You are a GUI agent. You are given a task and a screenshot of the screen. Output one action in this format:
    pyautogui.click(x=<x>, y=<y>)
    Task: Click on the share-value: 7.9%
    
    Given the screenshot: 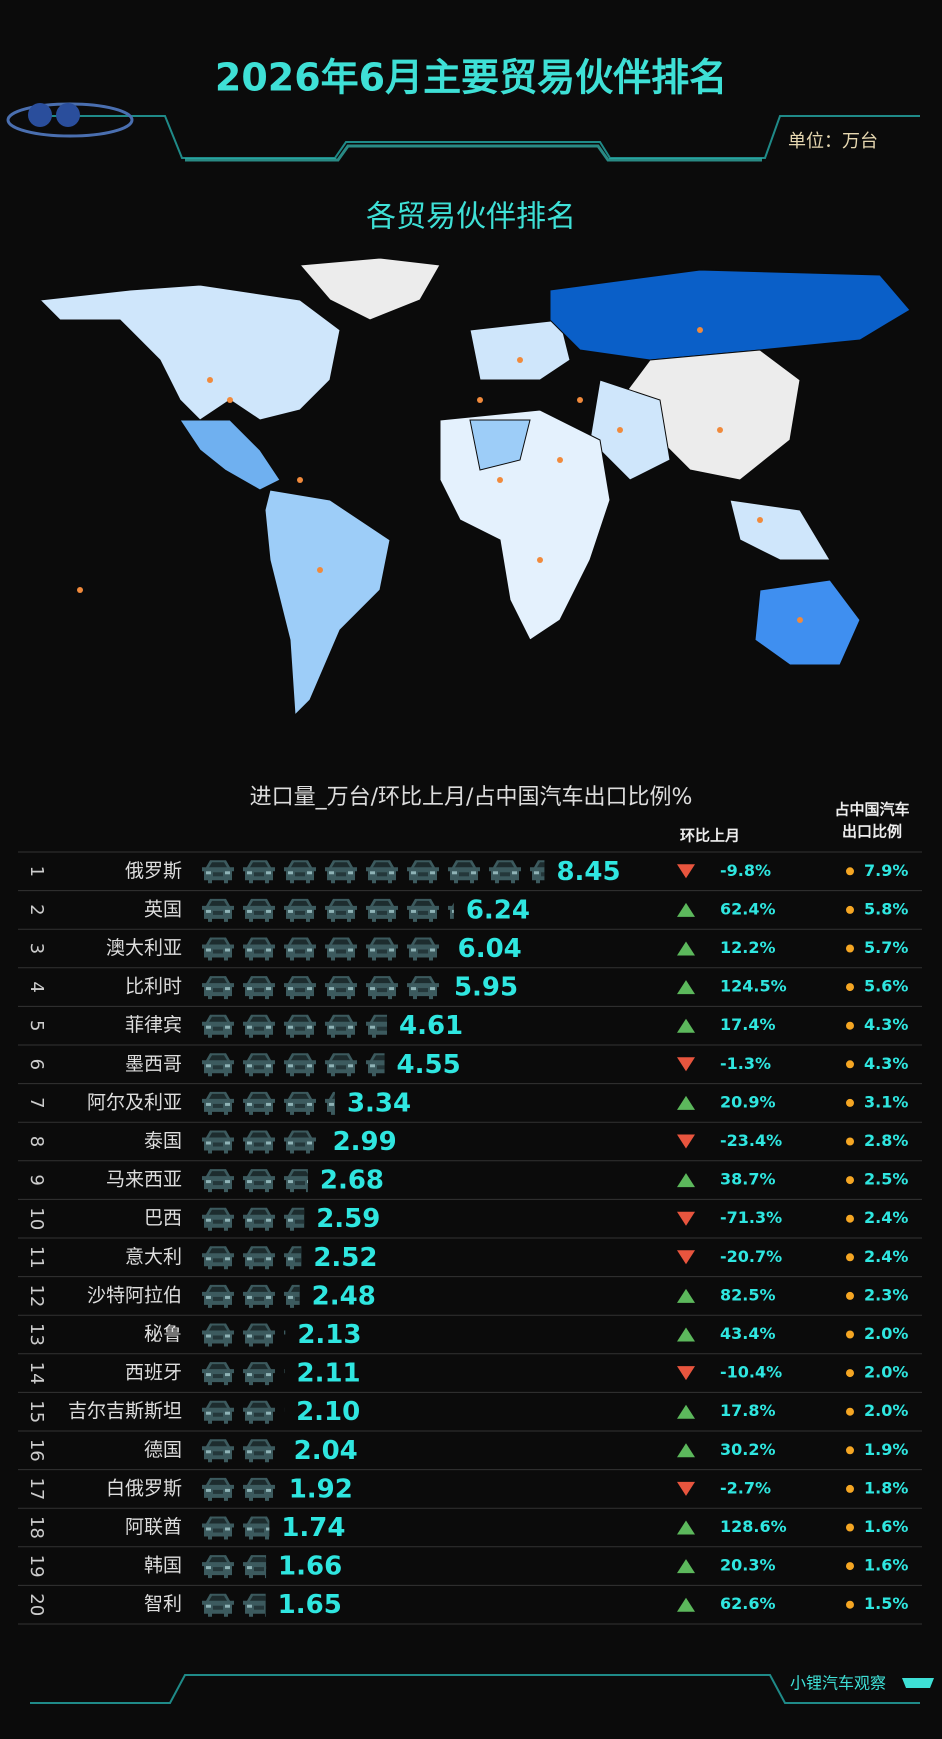 What is the action you would take?
    pyautogui.click(x=886, y=870)
    